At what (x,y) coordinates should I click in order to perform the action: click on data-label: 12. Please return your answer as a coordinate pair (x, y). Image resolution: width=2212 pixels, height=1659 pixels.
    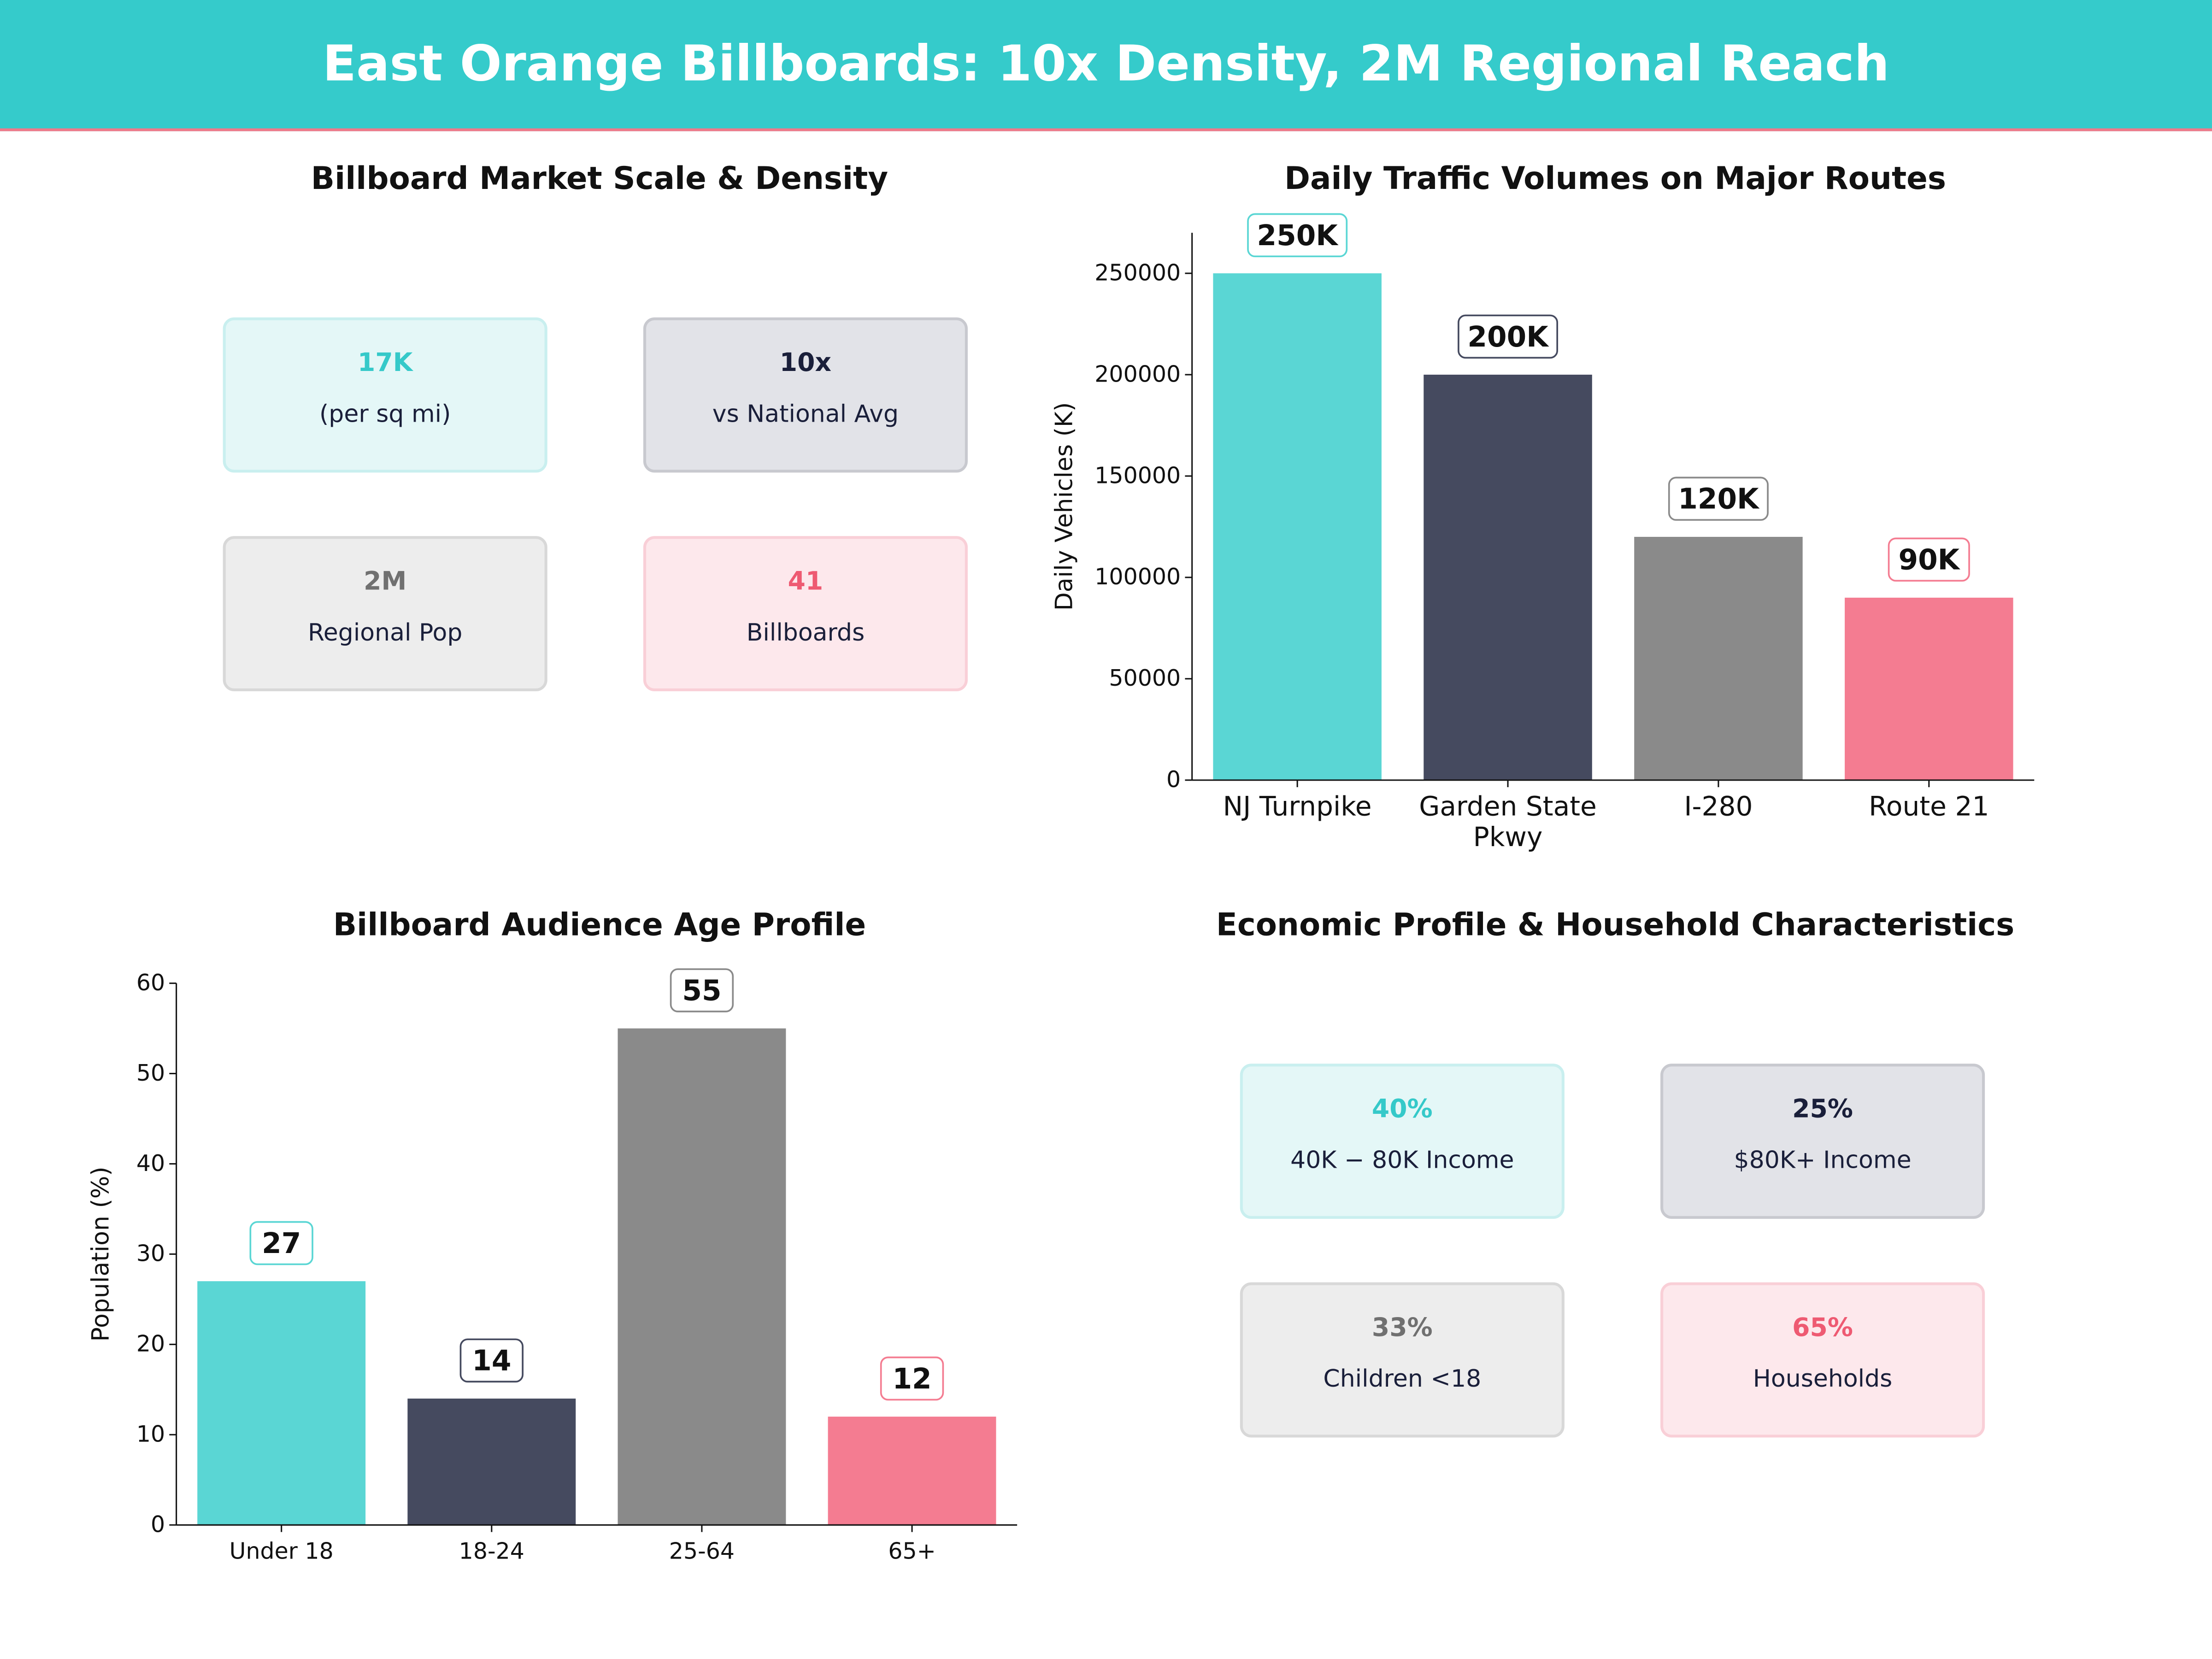
    Looking at the image, I should click on (911, 1379).